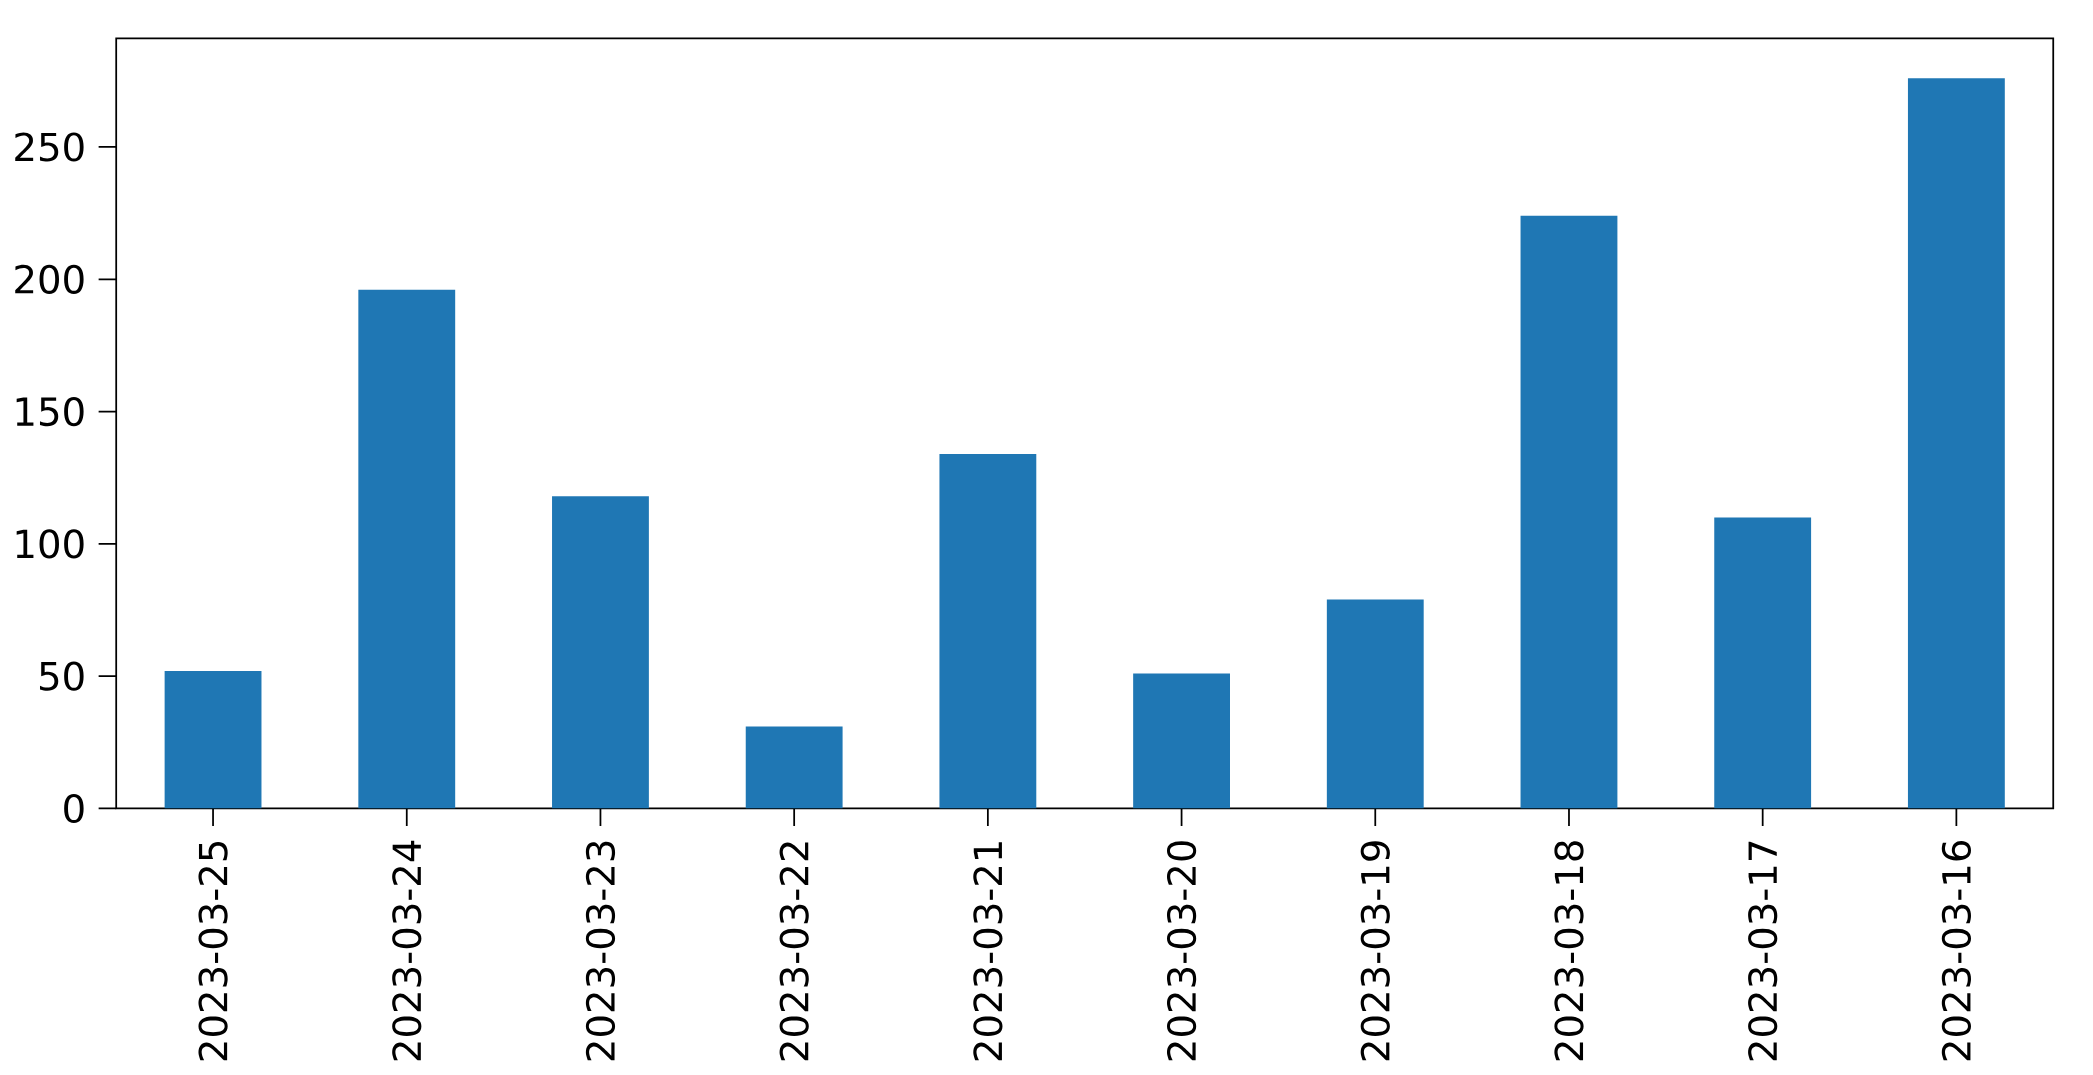 This screenshot has width=2093, height=1075. Describe the element at coordinates (49, 147) in the screenshot. I see `y-tick-label: 250` at that location.